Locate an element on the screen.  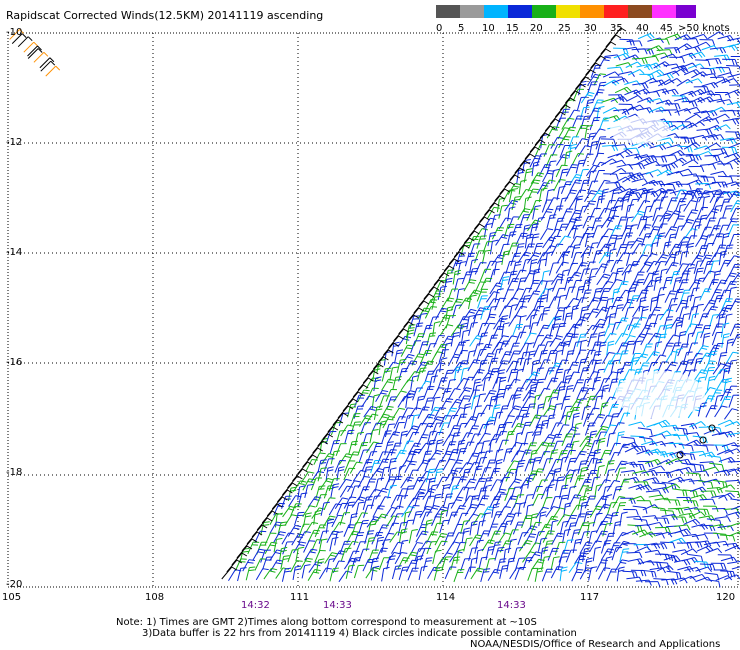
lat-label: -10 is located at coordinates (14, 32).